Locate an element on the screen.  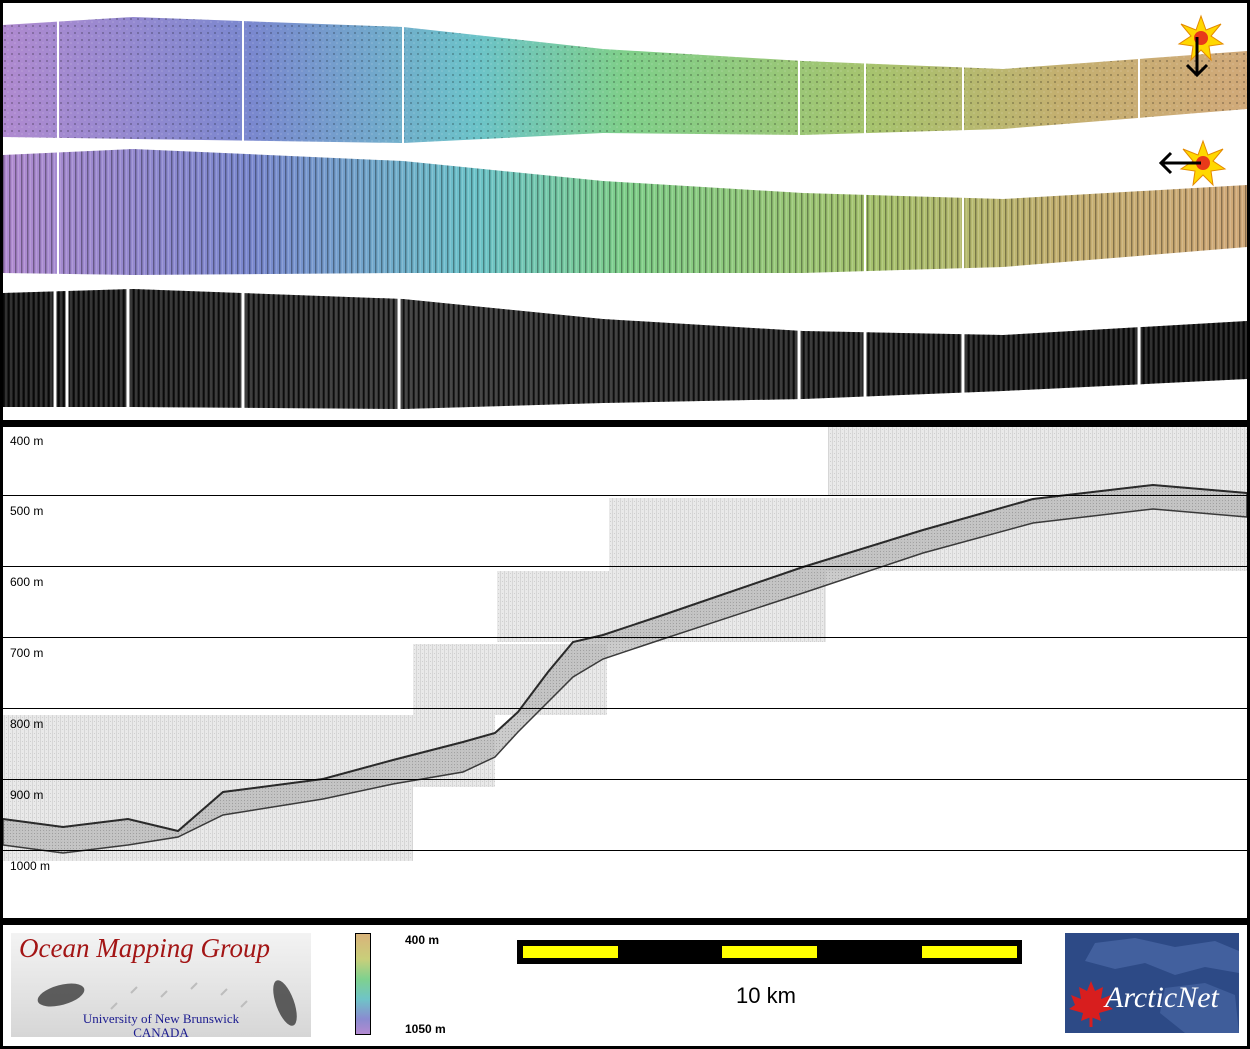
depth-label-900: 900 m is located at coordinates (27, 795).